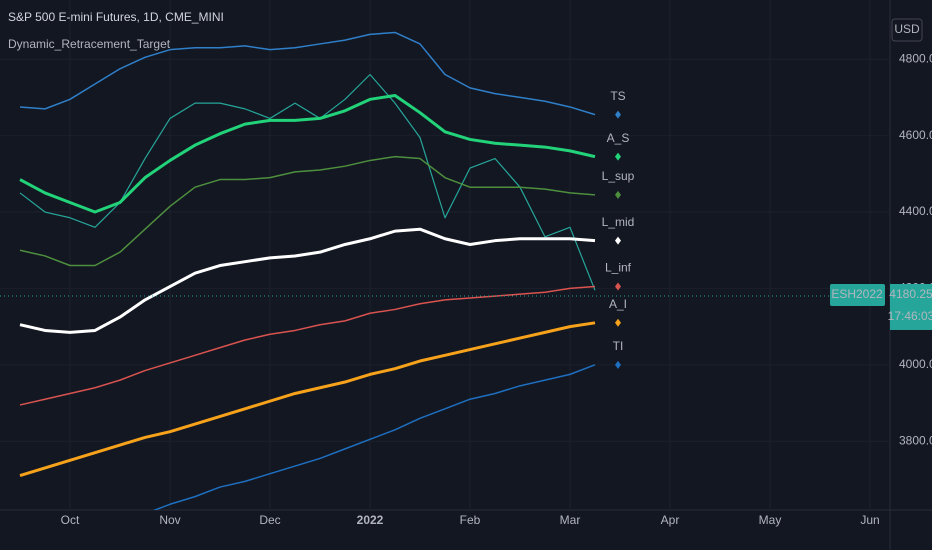  What do you see at coordinates (618, 346) in the screenshot?
I see `legend-label: TI` at bounding box center [618, 346].